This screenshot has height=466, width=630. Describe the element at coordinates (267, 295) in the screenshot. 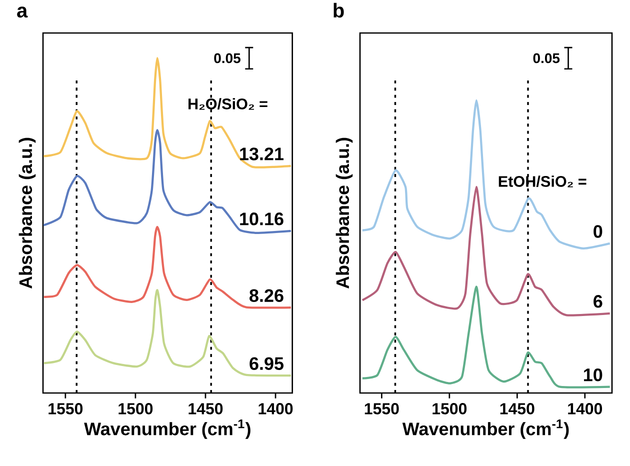

I see `series-label: 8.26` at that location.